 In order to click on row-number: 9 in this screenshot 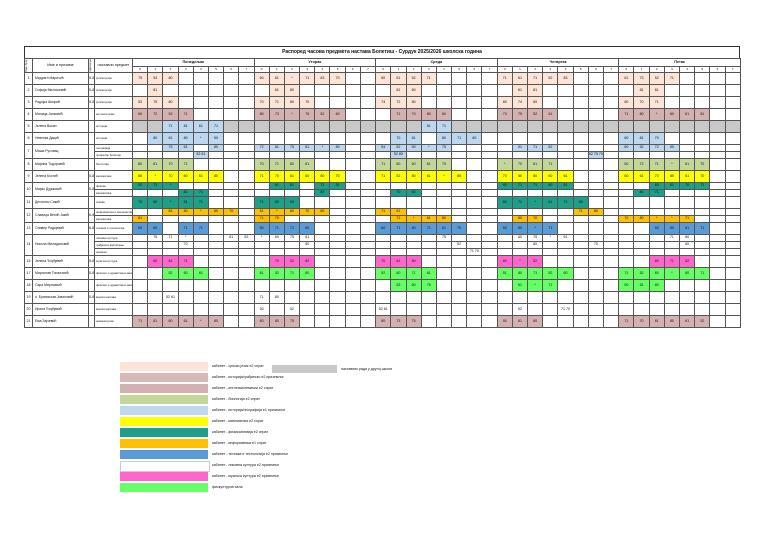, I will do `click(28, 176)`.